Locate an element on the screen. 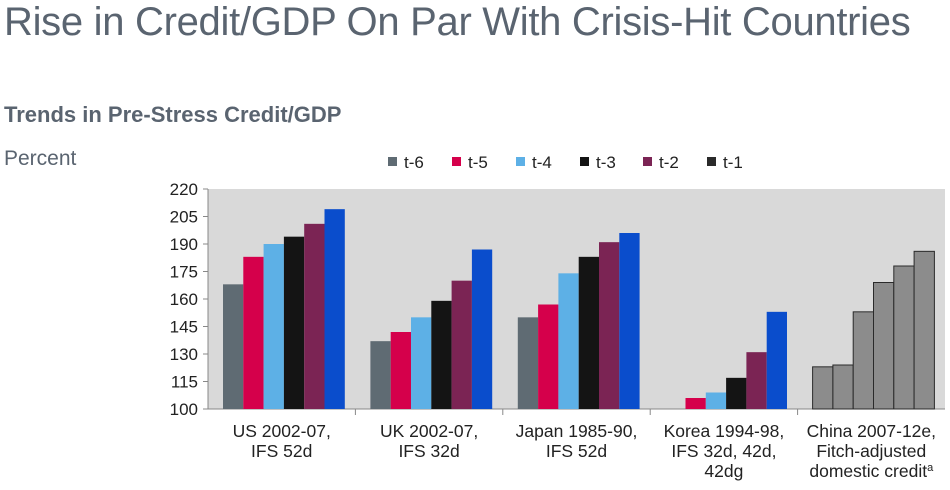  x-category-label: Japan 1985-90, is located at coordinates (577, 431).